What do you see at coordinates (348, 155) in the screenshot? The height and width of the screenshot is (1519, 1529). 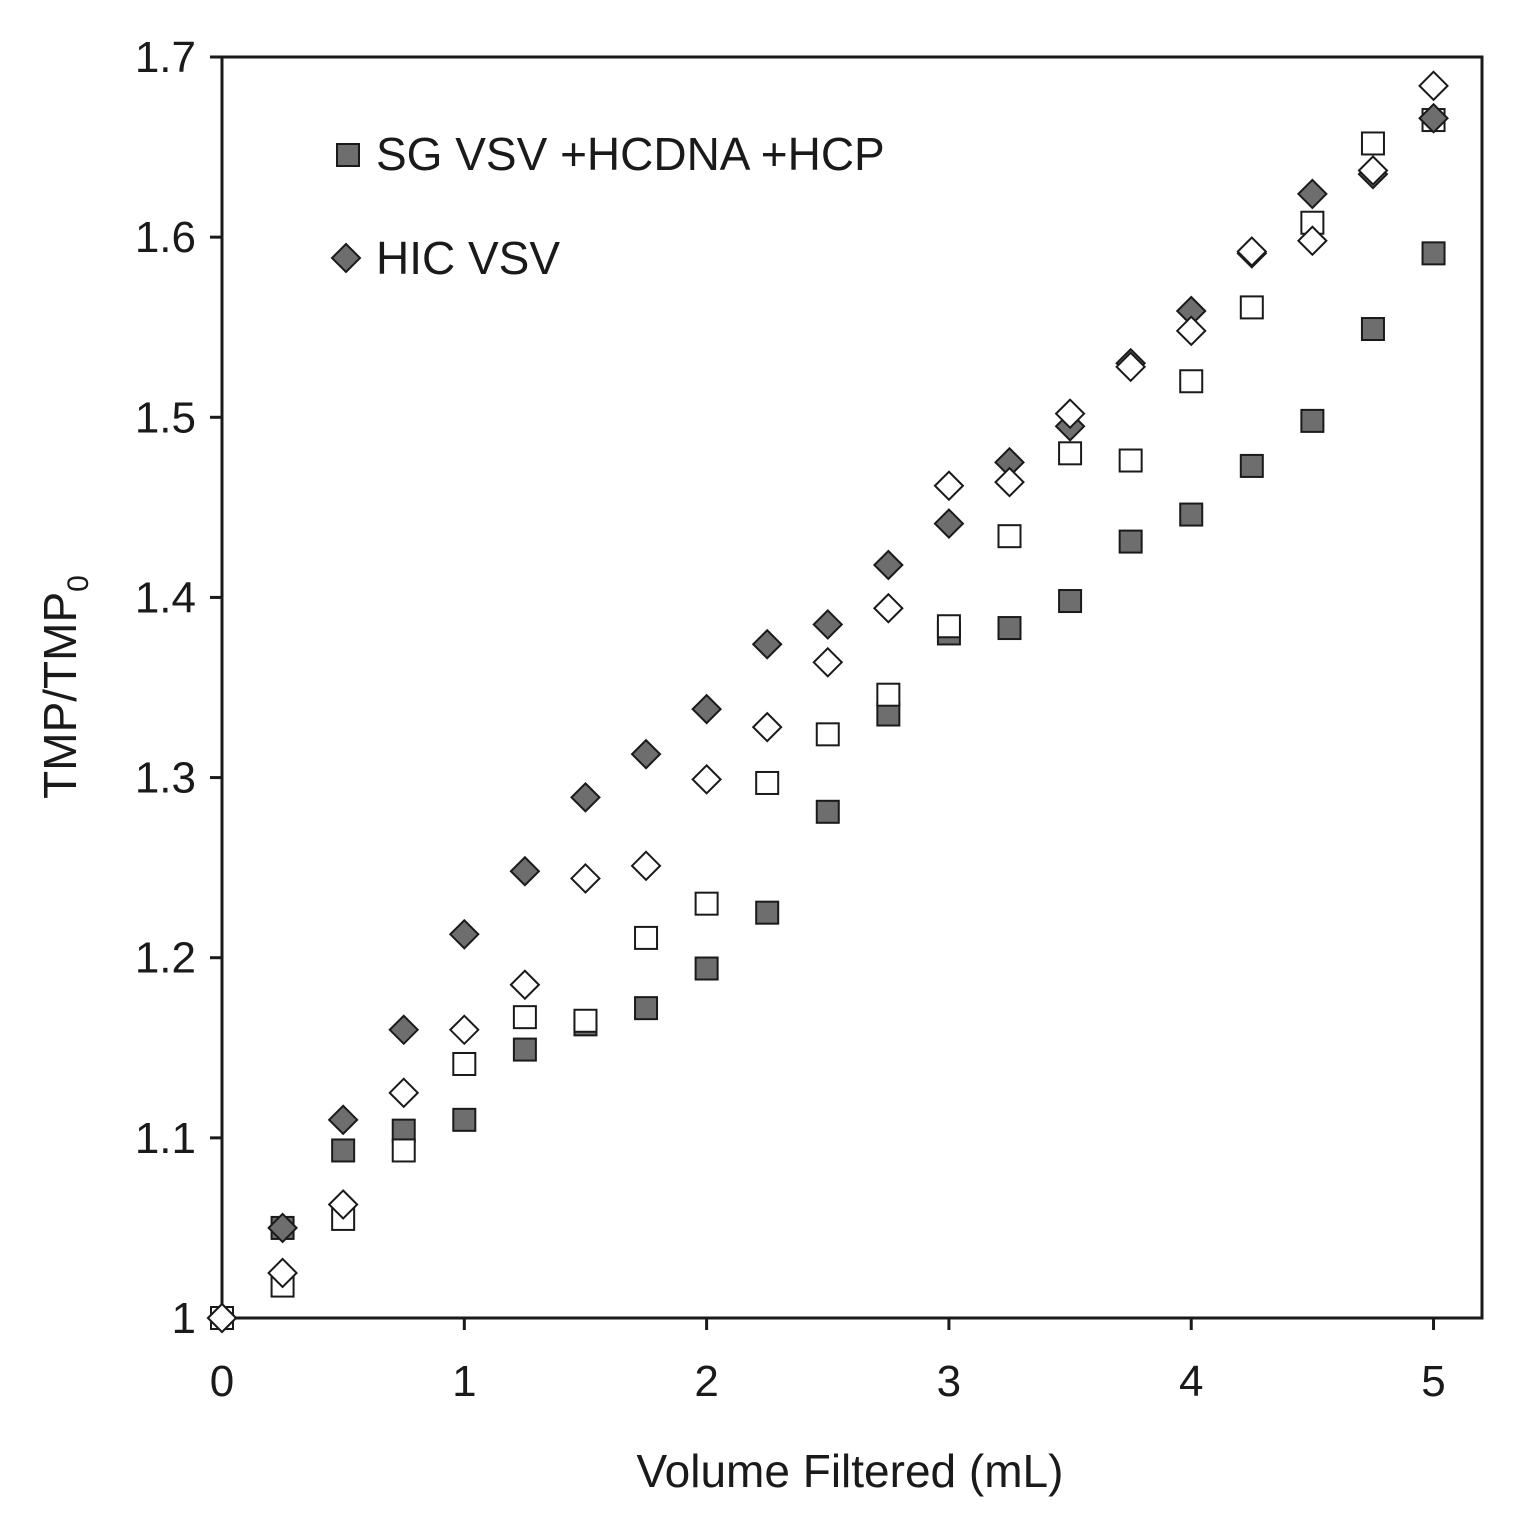 I see `legend-marker-square` at bounding box center [348, 155].